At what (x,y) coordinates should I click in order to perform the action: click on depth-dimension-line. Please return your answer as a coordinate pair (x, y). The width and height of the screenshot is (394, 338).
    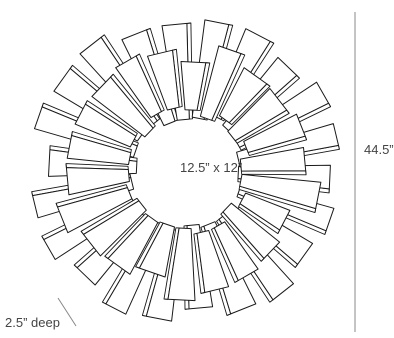
    Looking at the image, I should click on (67, 312).